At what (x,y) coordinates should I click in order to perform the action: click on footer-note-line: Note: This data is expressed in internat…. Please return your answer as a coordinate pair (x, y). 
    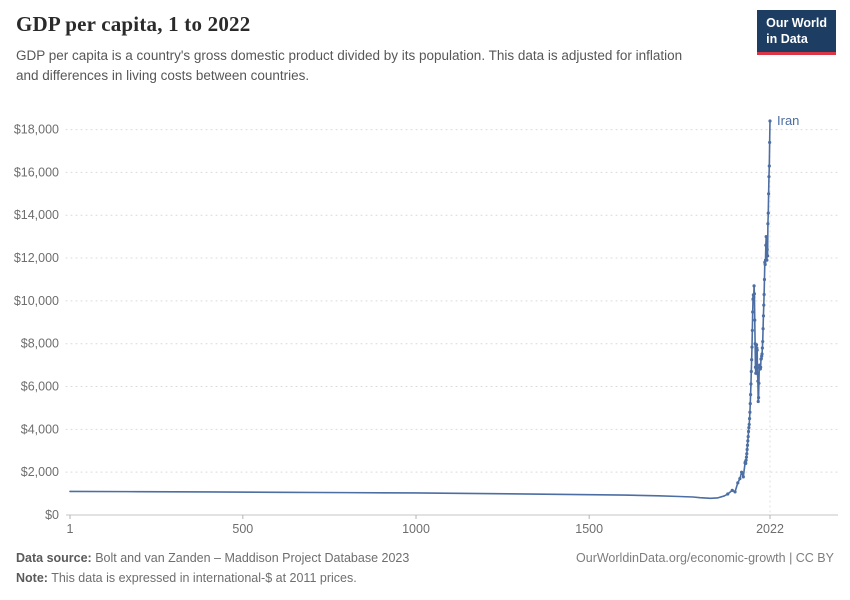
    Looking at the image, I should click on (212, 578).